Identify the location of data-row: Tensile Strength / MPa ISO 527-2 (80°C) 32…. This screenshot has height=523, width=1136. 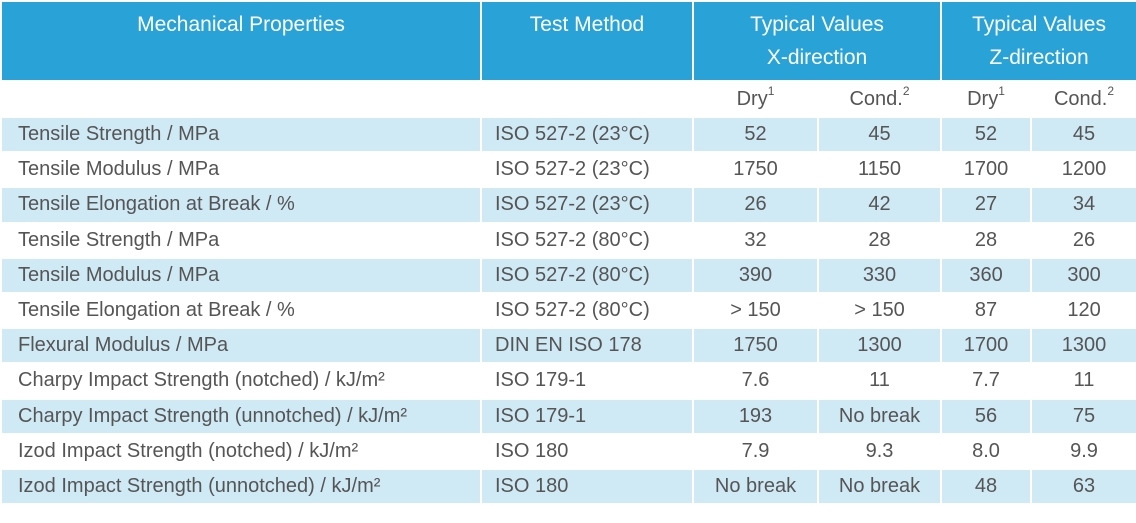
(568, 240).